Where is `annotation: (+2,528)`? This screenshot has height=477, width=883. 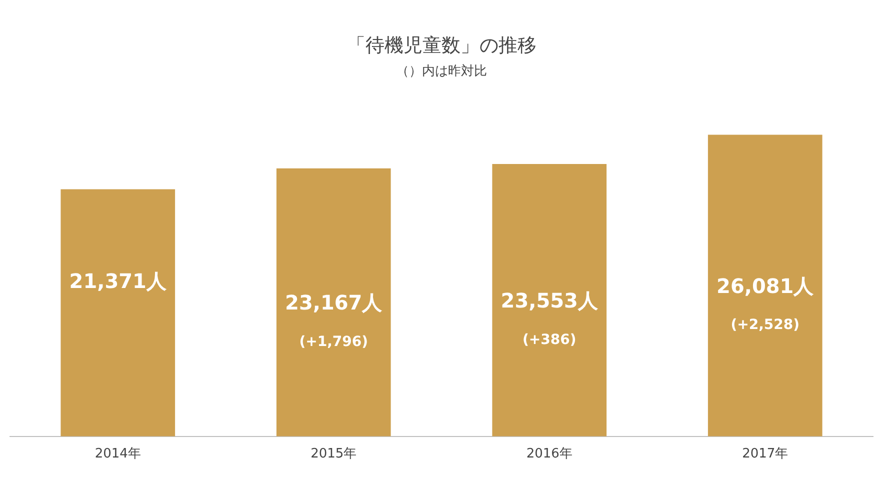 annotation: (+2,528) is located at coordinates (765, 325).